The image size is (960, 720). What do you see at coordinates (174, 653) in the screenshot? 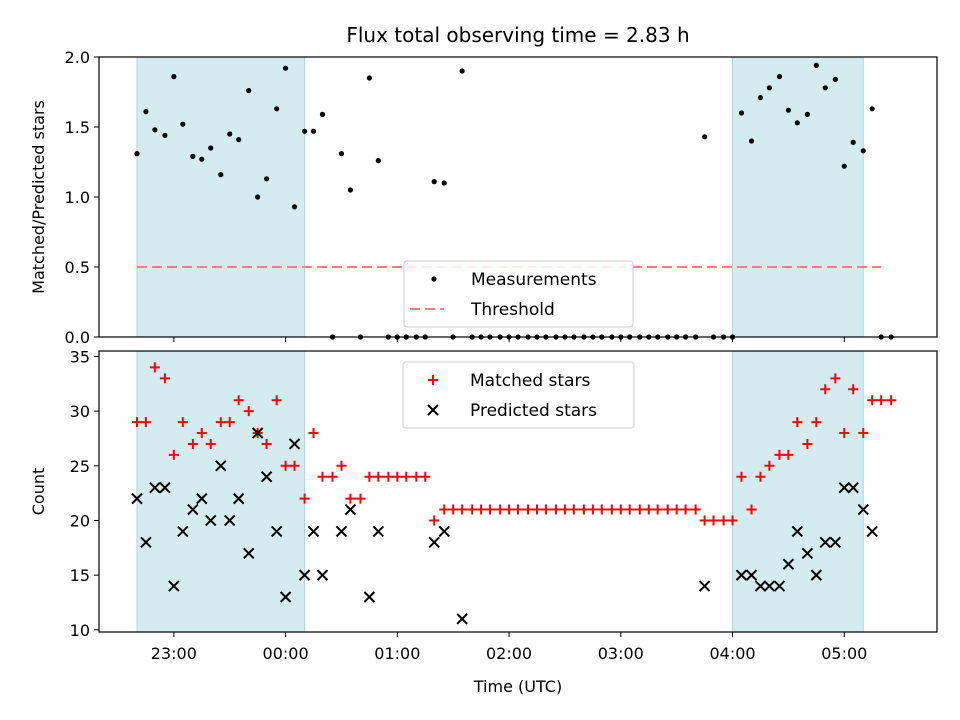
I see `x-tick-label: 23:00` at bounding box center [174, 653].